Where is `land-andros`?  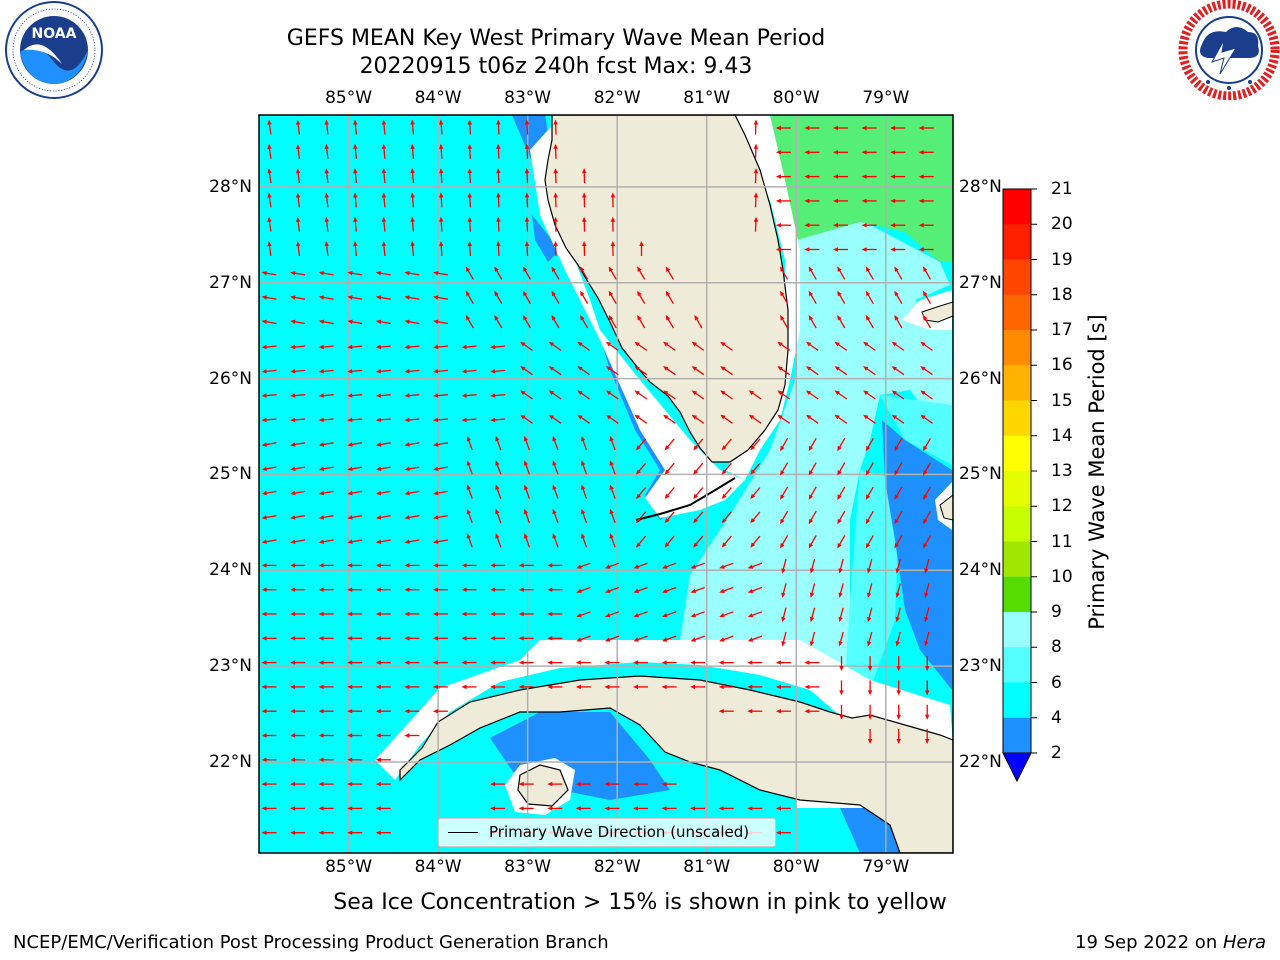
land-andros is located at coordinates (946, 507).